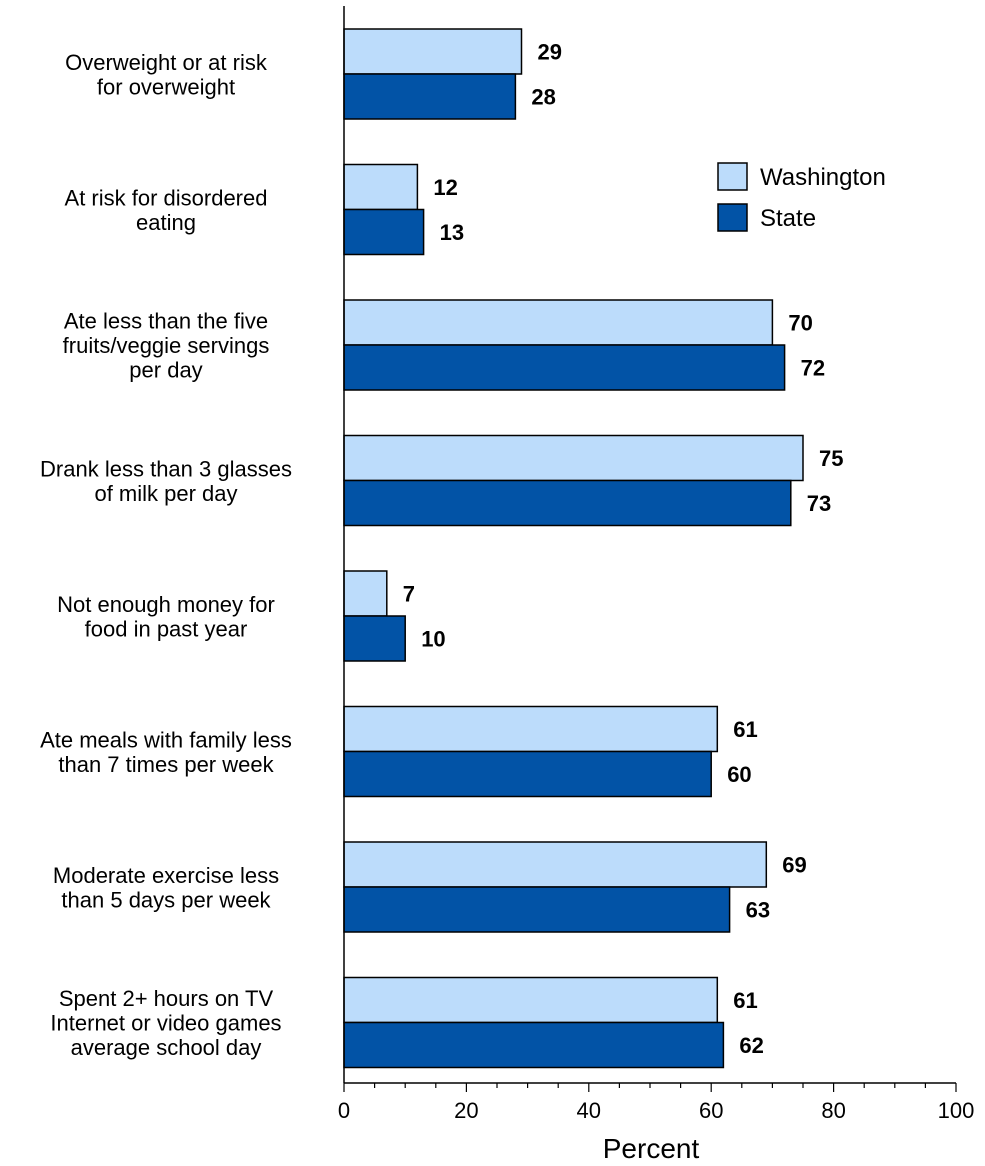 The height and width of the screenshot is (1166, 985). What do you see at coordinates (166, 197) in the screenshot?
I see `category-label-line: At risk for disordered` at bounding box center [166, 197].